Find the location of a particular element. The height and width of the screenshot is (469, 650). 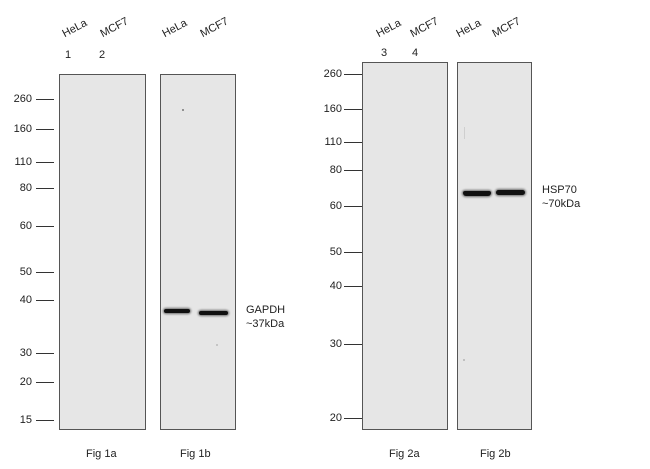

lane-label-hela-2b: HeLa is located at coordinates (469, 28).